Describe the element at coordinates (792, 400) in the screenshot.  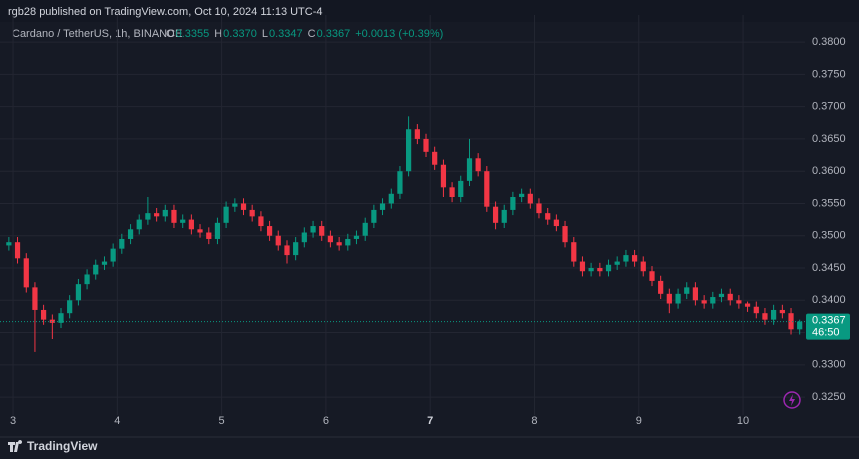
I see `lightning-icon` at that location.